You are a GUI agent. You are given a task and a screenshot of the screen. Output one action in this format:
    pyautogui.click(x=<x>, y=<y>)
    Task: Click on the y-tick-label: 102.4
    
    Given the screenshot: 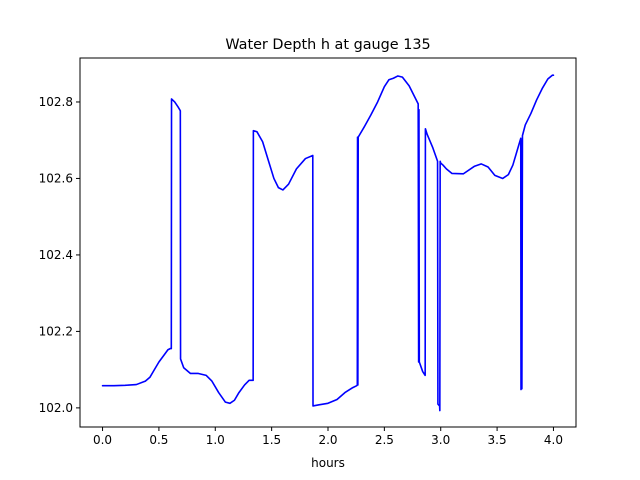 What is the action you would take?
    pyautogui.click(x=56, y=255)
    